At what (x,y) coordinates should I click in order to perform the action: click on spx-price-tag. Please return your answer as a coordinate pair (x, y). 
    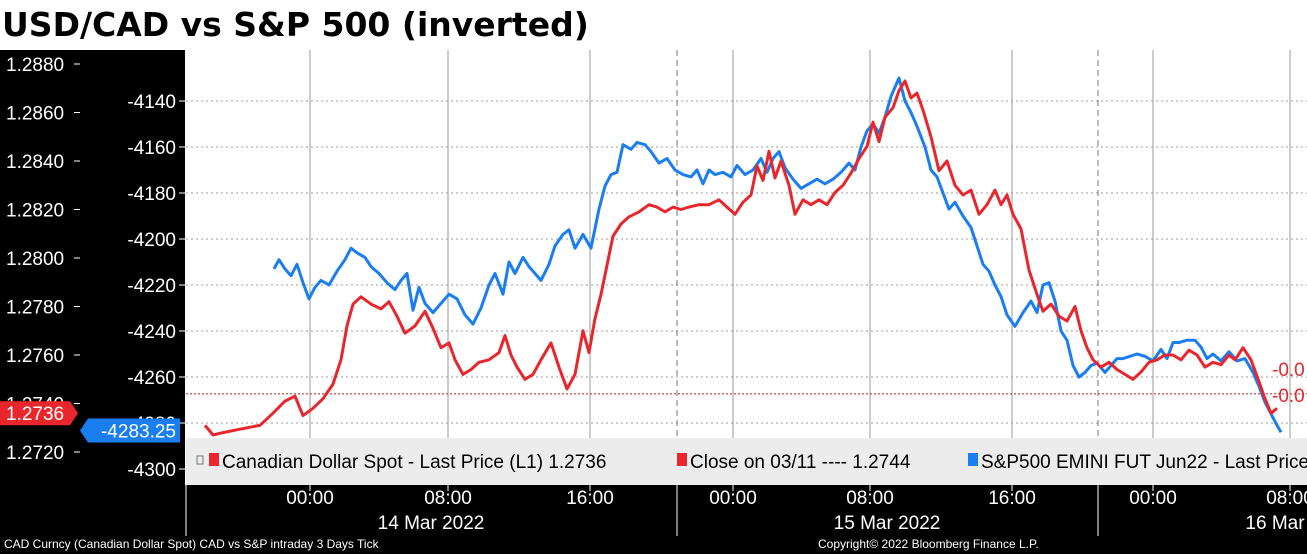
    Looking at the image, I should click on (130, 430).